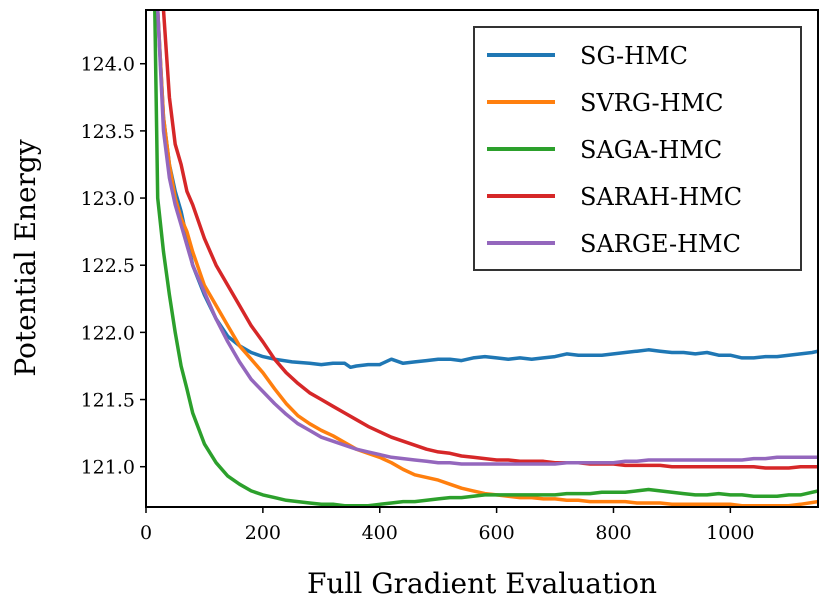  What do you see at coordinates (613, 533) in the screenshot?
I see `x-tick-label: 800` at bounding box center [613, 533].